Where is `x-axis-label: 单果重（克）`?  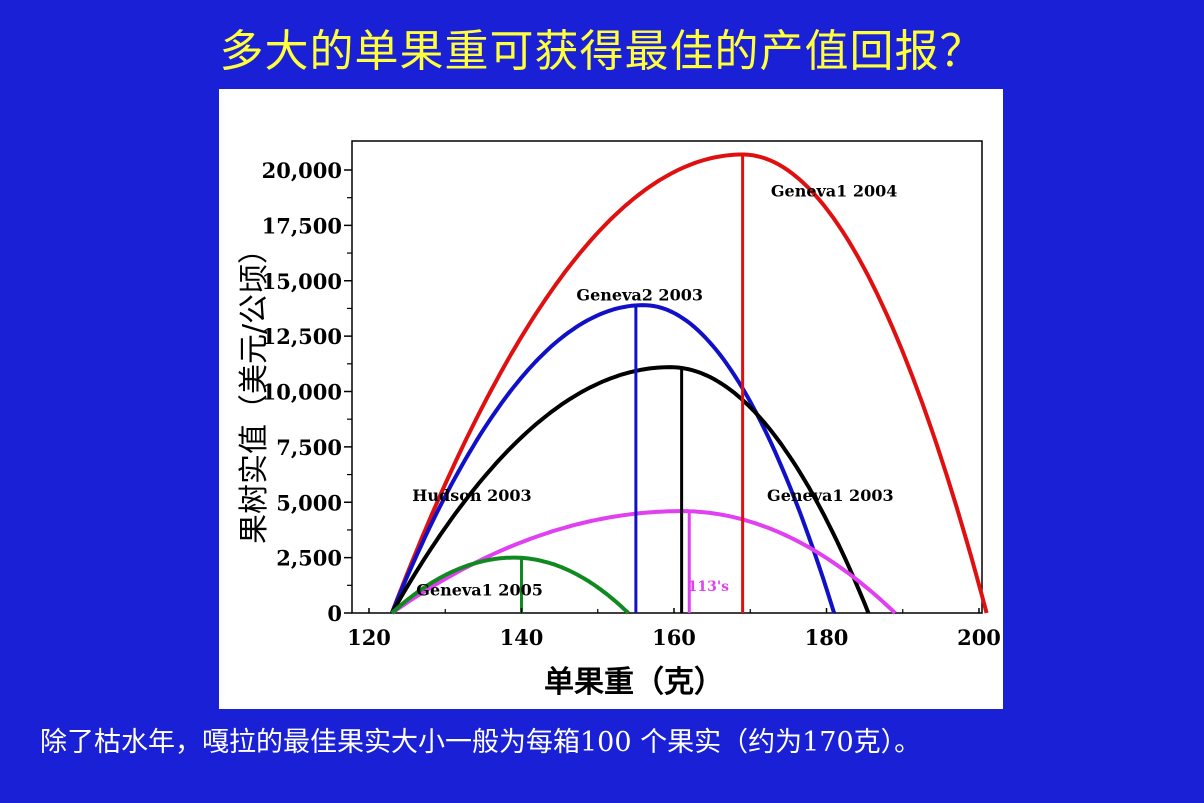 x-axis-label: 单果重（克） is located at coordinates (634, 682).